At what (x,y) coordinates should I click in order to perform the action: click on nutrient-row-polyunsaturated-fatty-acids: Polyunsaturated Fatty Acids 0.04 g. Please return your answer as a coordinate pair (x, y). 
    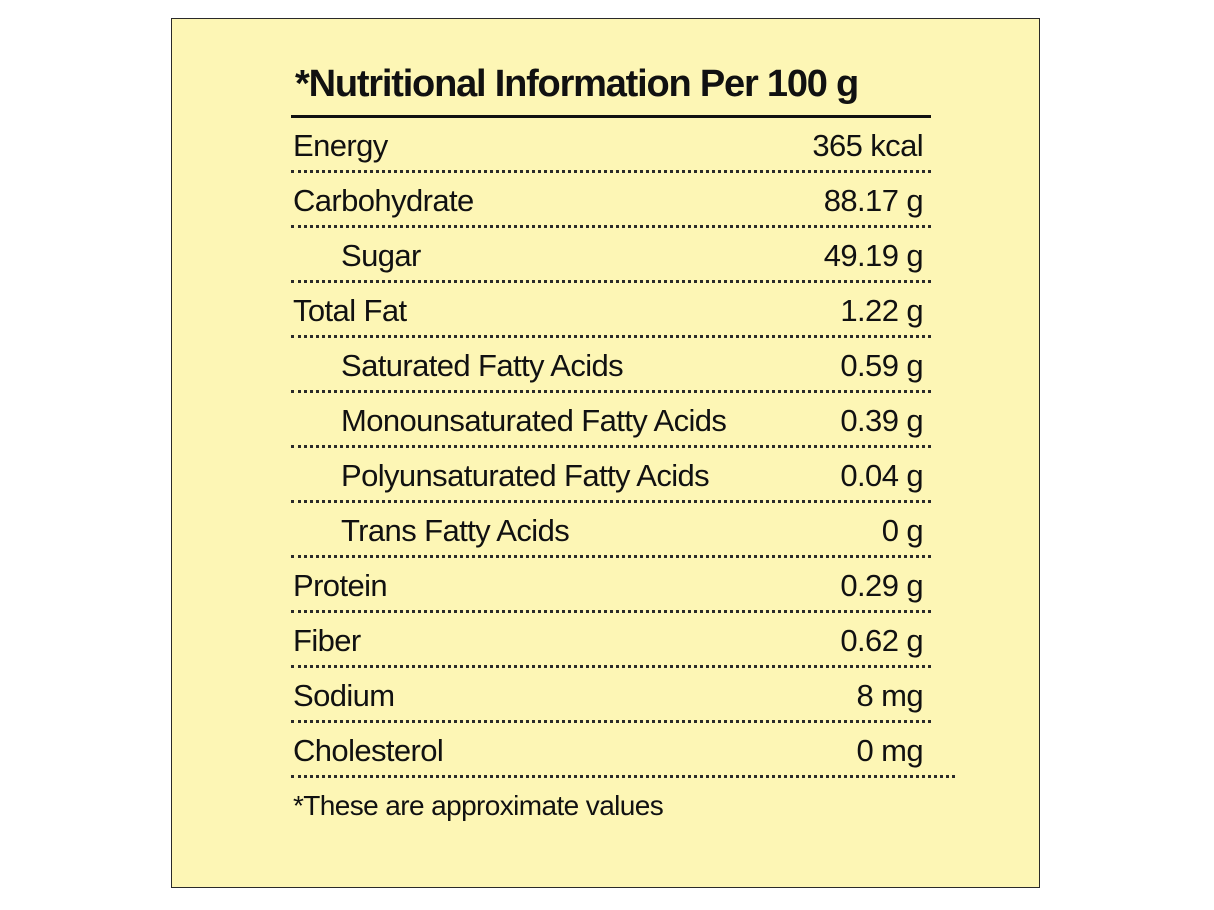
    Looking at the image, I should click on (611, 475).